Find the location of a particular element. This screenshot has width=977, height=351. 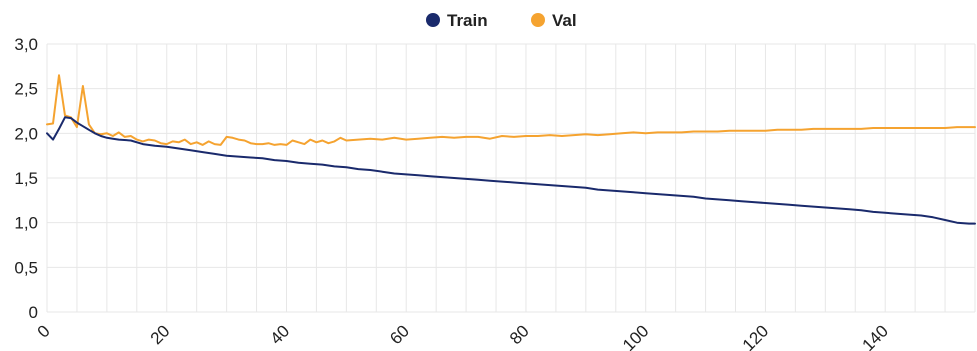

legend-label-val: Val is located at coordinates (564, 20).